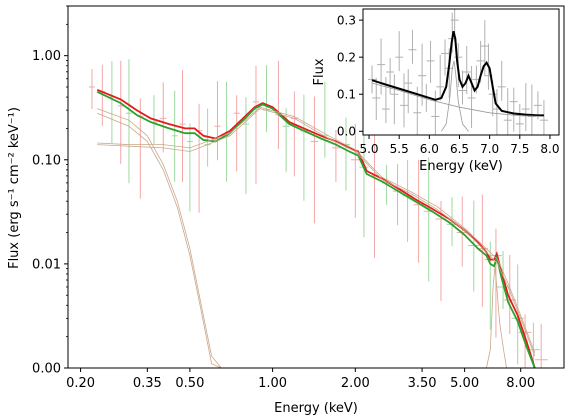 This screenshot has width=567, height=417. Describe the element at coordinates (46, 160) in the screenshot. I see `y-tick-label: 0.10` at that location.